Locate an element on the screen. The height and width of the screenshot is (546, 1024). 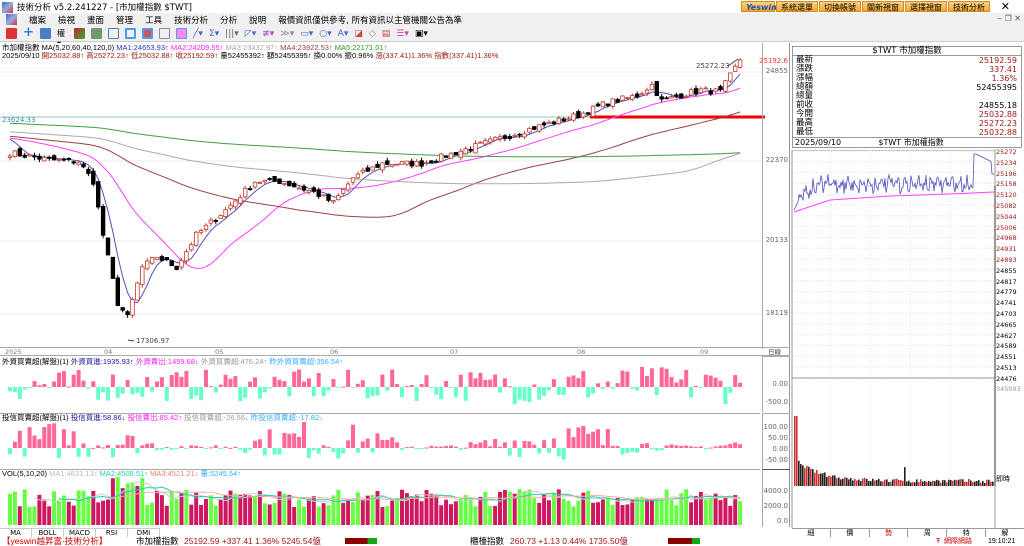
circle-tool-icon: ○▾ is located at coordinates (325, 33).